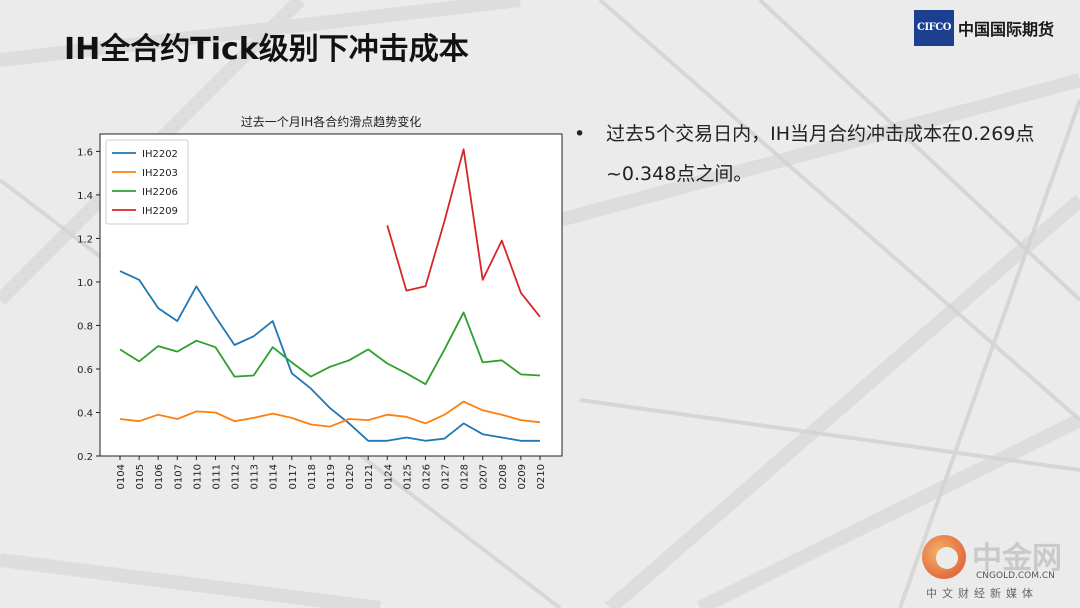 Image resolution: width=1080 pixels, height=608 pixels. I want to click on x-tick-label: 0209, so click(522, 476).